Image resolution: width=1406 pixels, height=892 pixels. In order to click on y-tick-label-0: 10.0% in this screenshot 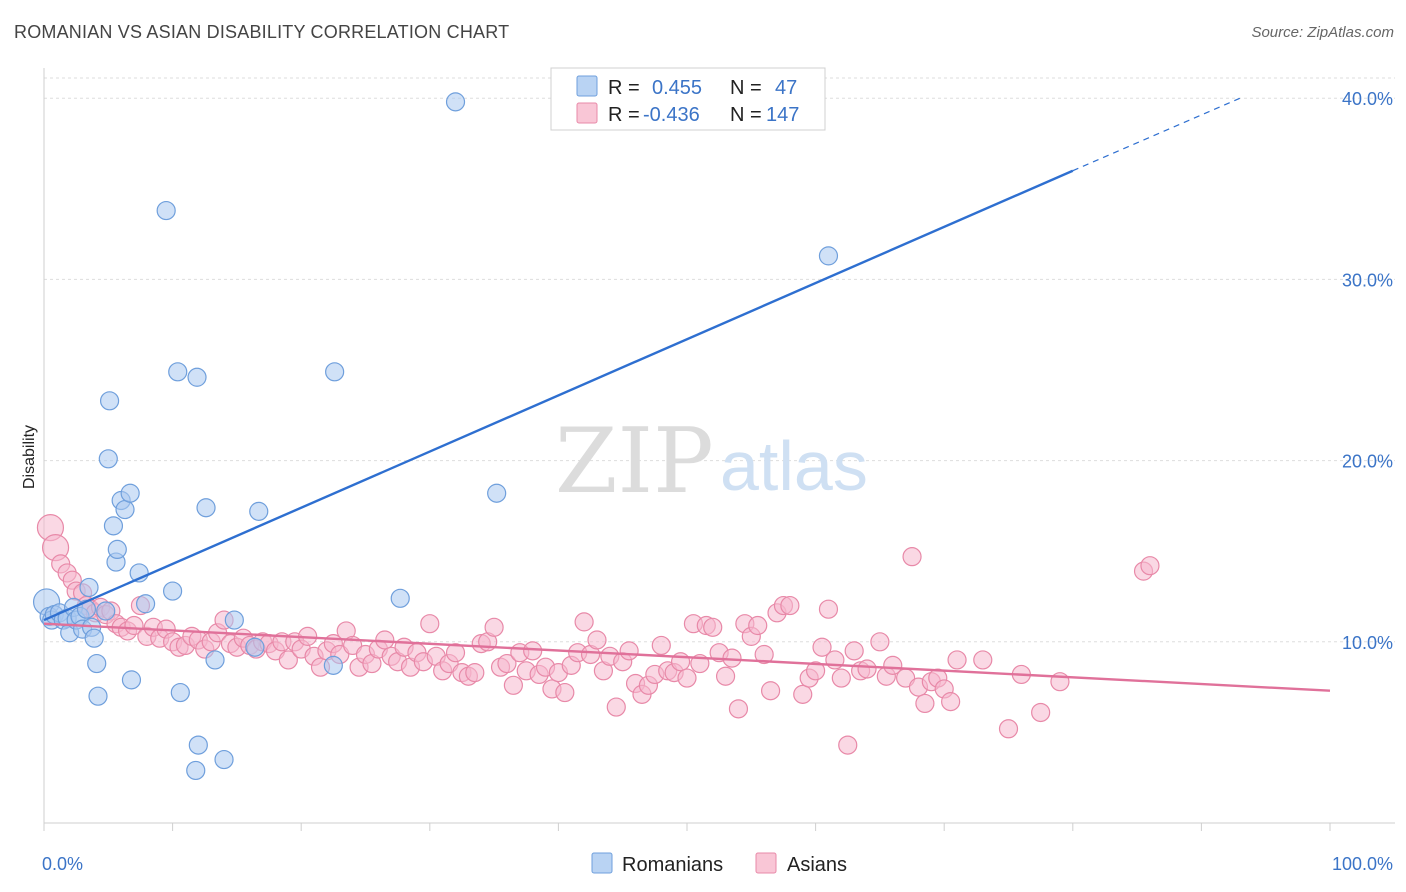, I will do `click(1367, 643)`.